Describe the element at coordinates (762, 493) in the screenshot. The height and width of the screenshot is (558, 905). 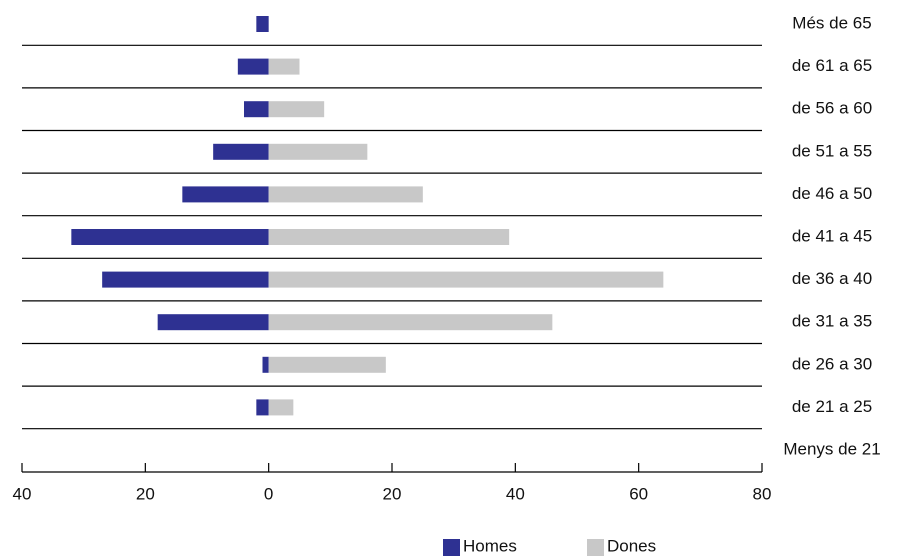
I see `x-tick-label: 80` at that location.